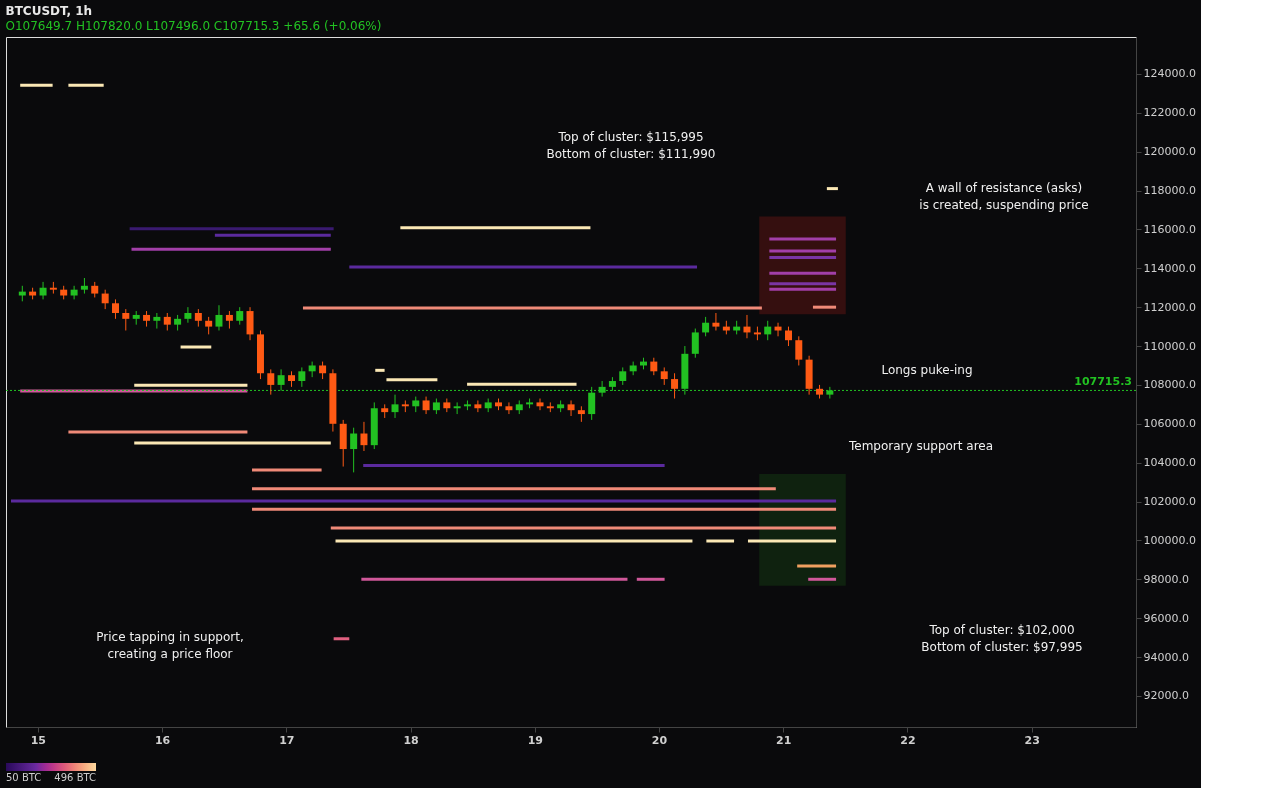  I want to click on y-tick-label: 122000.0, so click(1169, 113).